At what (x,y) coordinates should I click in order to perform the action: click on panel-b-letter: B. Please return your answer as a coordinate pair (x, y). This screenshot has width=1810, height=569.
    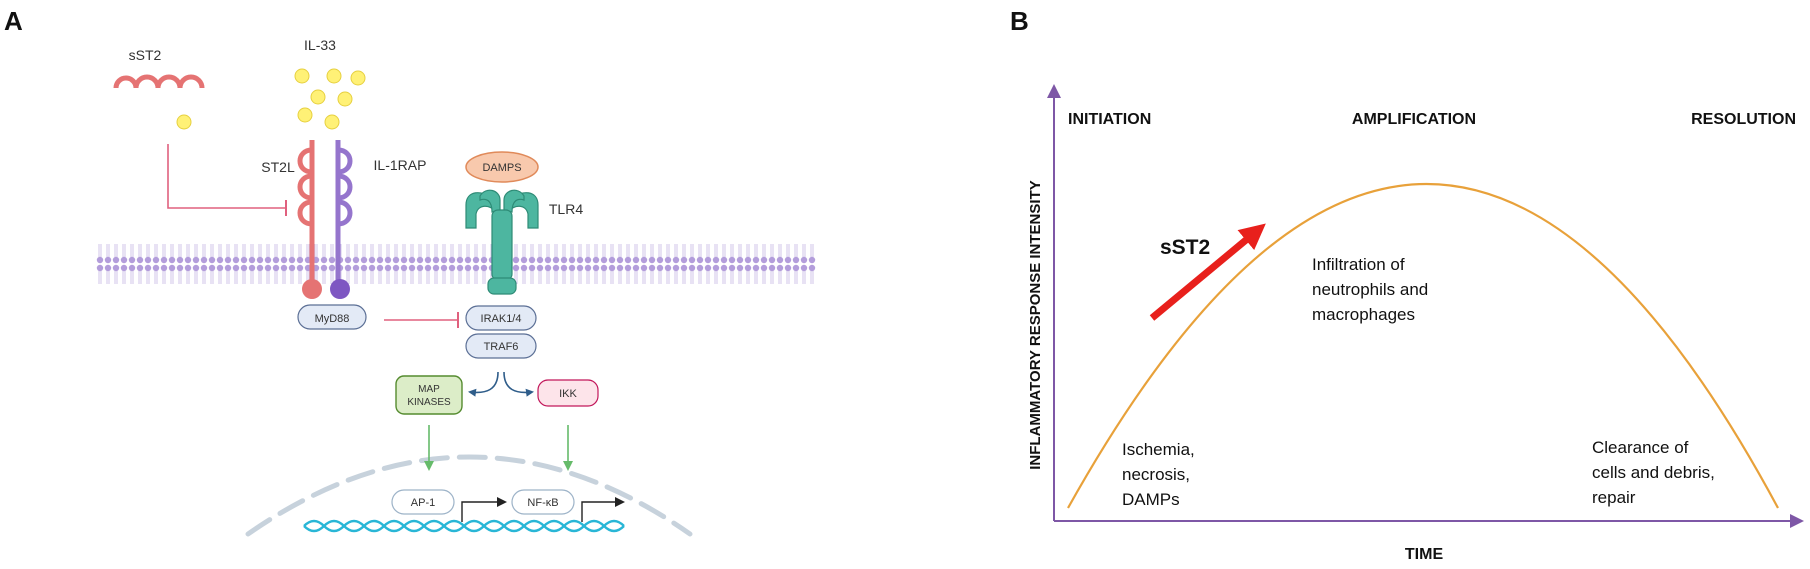
    Looking at the image, I should click on (1019, 21).